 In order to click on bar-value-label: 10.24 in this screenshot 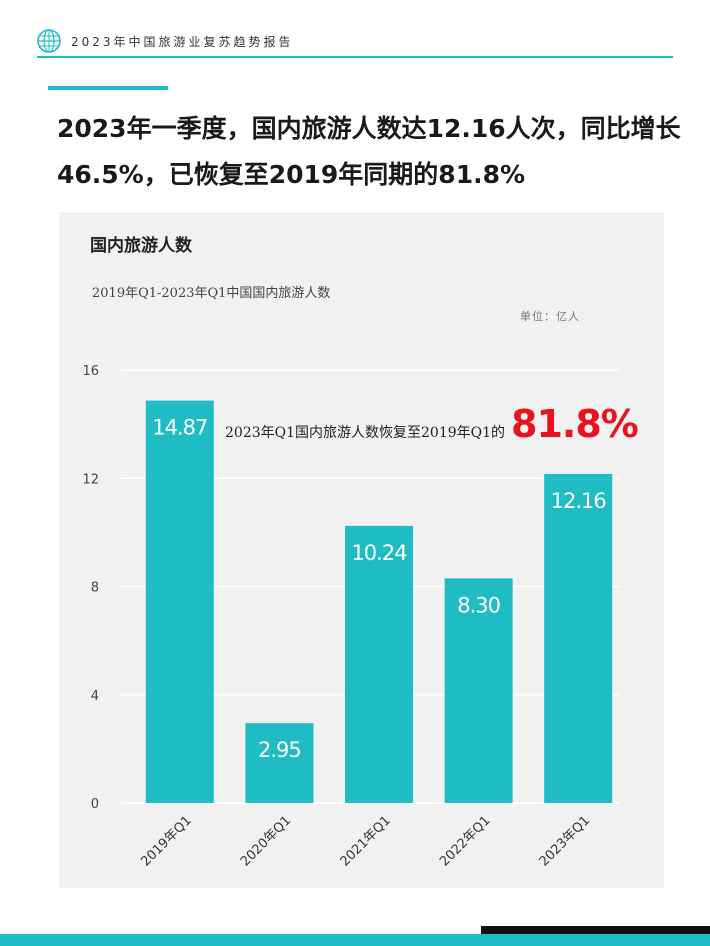, I will do `click(379, 553)`.